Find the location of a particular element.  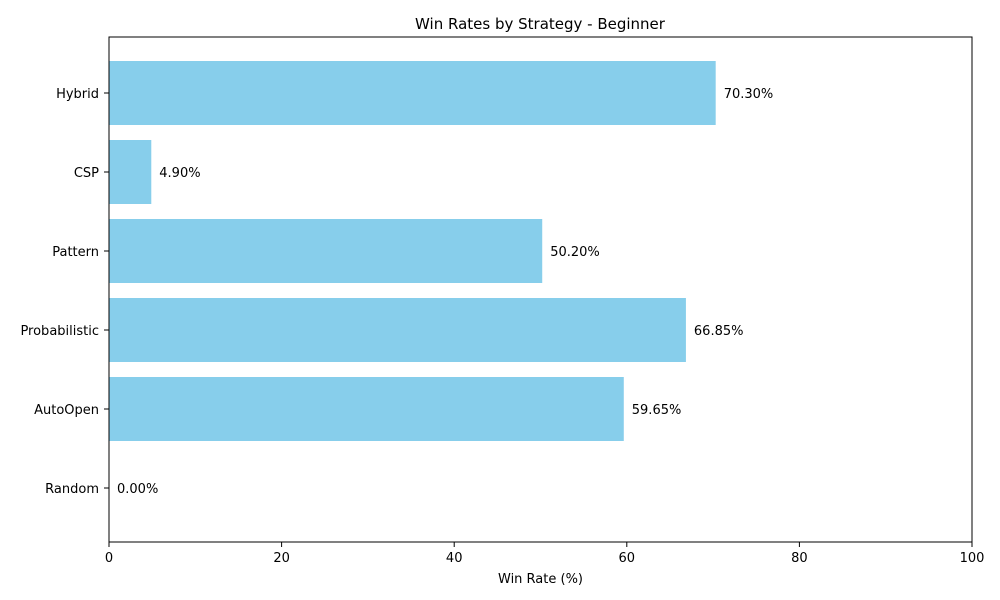

x-tick-label: 100 is located at coordinates (972, 558).